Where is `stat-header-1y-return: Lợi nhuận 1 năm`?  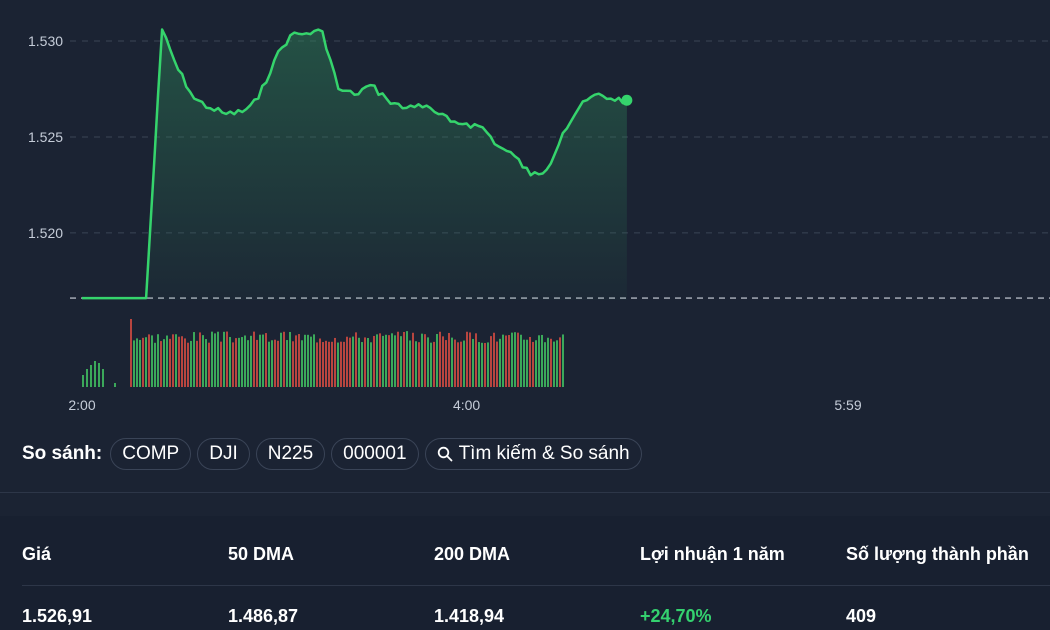 stat-header-1y-return: Lợi nhuận 1 năm is located at coordinates (712, 554).